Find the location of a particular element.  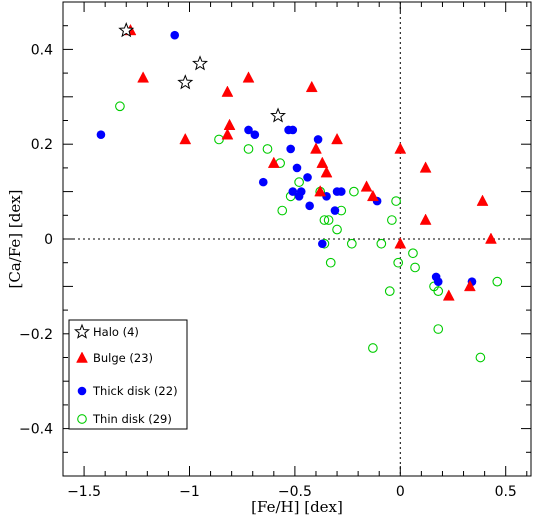

y-tick-label: 0.4 is located at coordinates (42, 50).